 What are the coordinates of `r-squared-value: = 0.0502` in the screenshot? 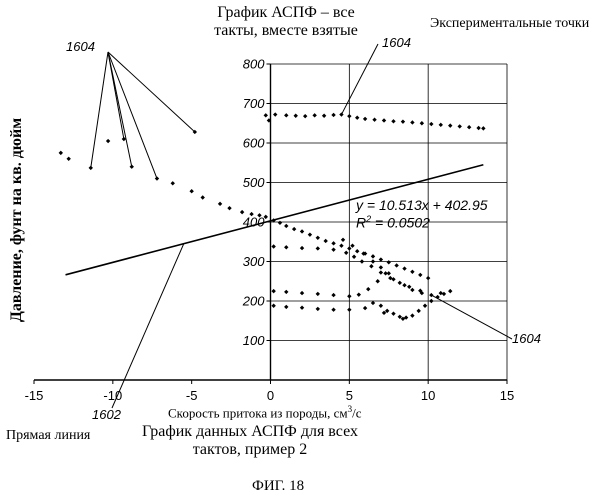 It's located at (400, 222).